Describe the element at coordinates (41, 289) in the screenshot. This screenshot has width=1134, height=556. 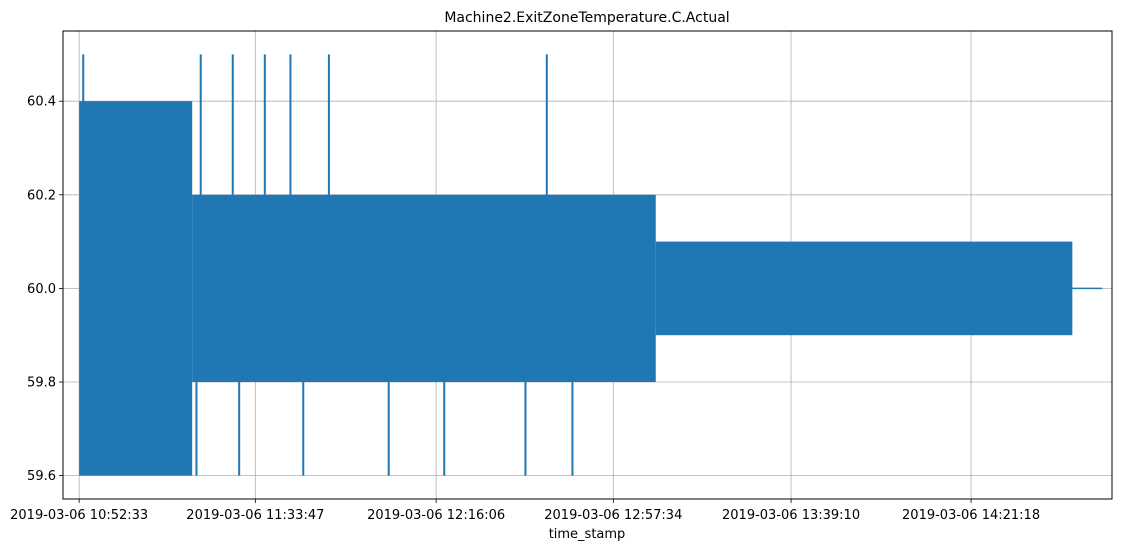
I see `y-tick-label: 60.0` at that location.